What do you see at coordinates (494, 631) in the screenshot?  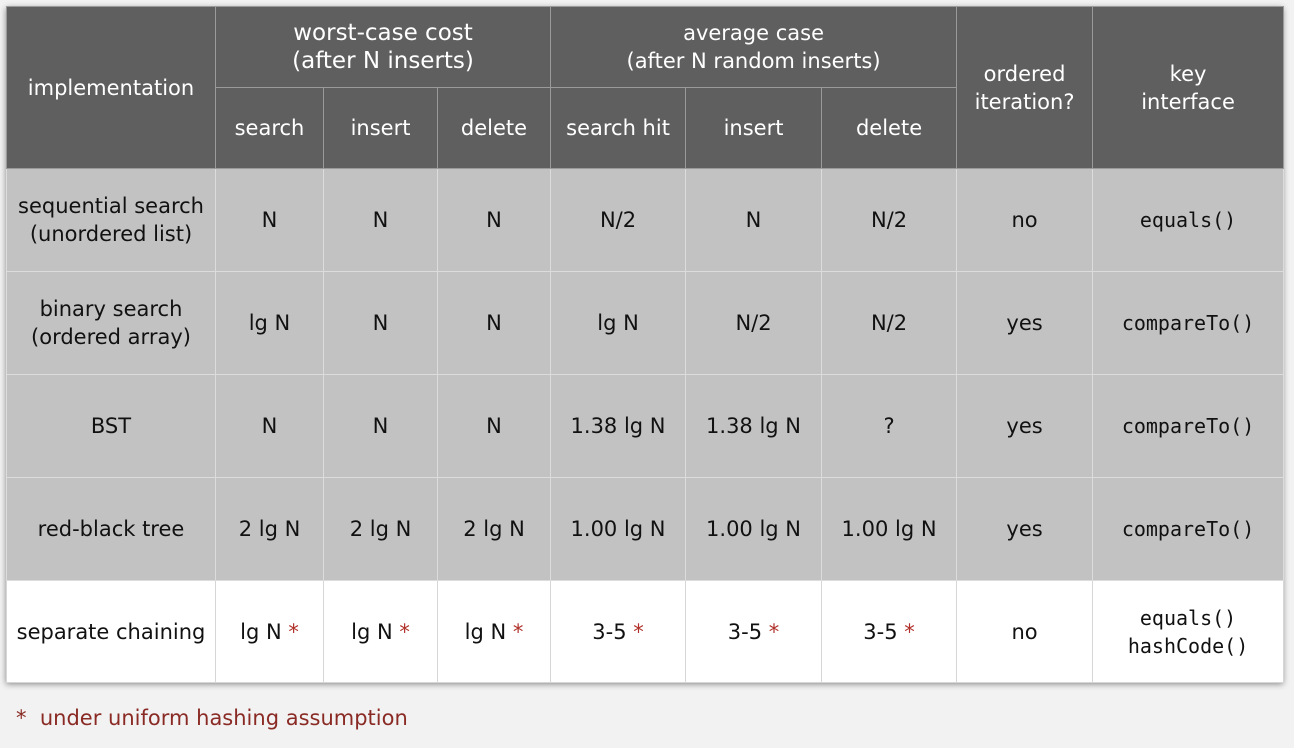 I see `worst-delete: lg N *` at bounding box center [494, 631].